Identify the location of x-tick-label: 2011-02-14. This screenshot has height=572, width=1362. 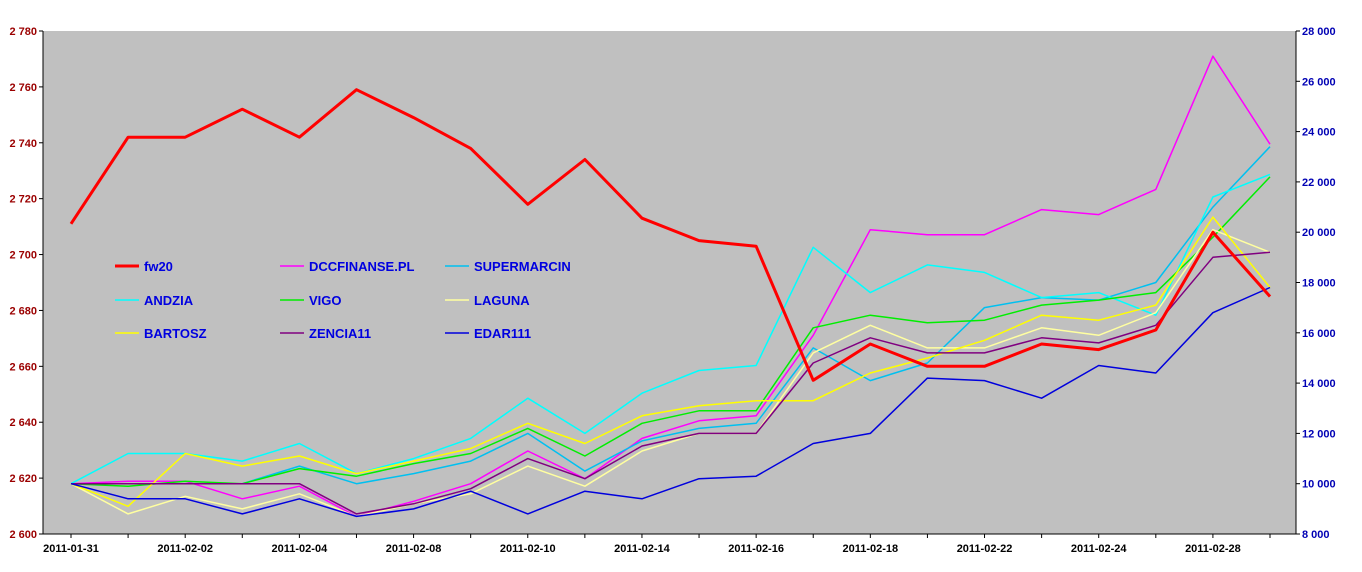
(642, 549).